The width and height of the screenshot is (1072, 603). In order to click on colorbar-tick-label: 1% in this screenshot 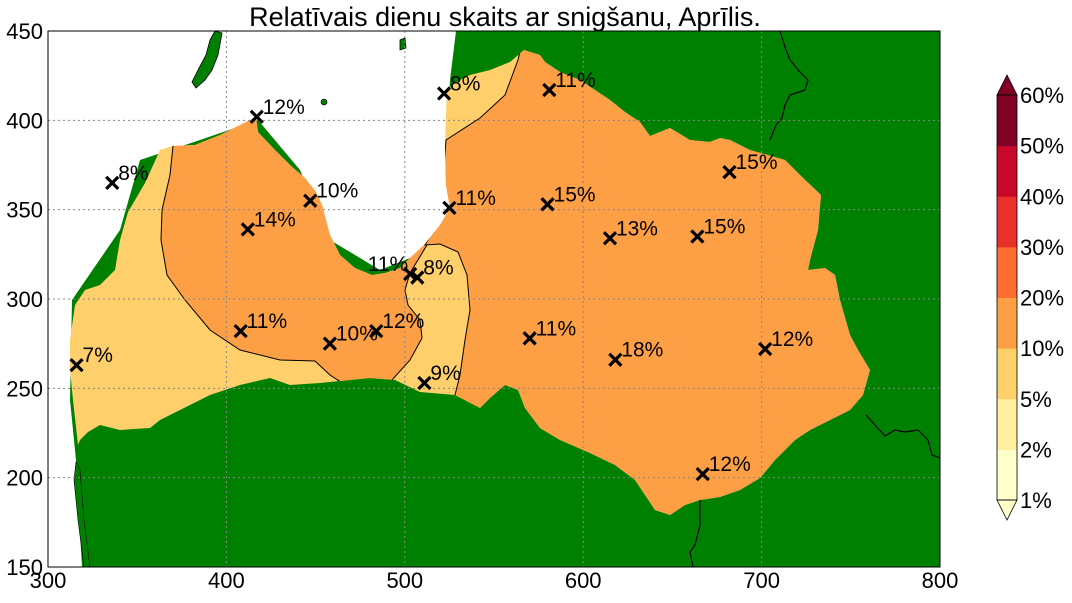, I will do `click(1036, 500)`.